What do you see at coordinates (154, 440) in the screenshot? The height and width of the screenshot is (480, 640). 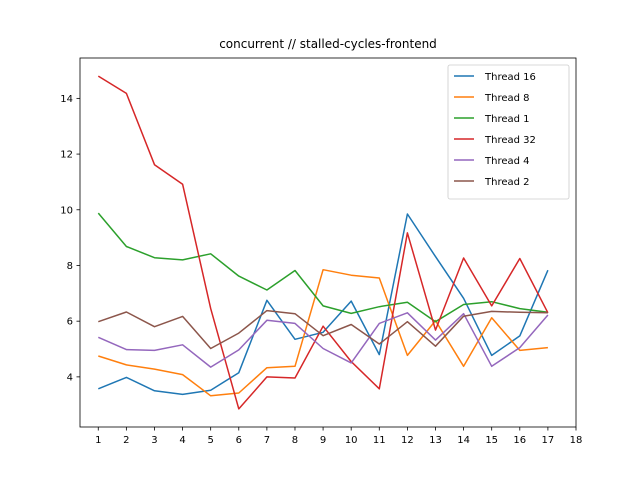 I see `x-tick-label: 3` at bounding box center [154, 440].